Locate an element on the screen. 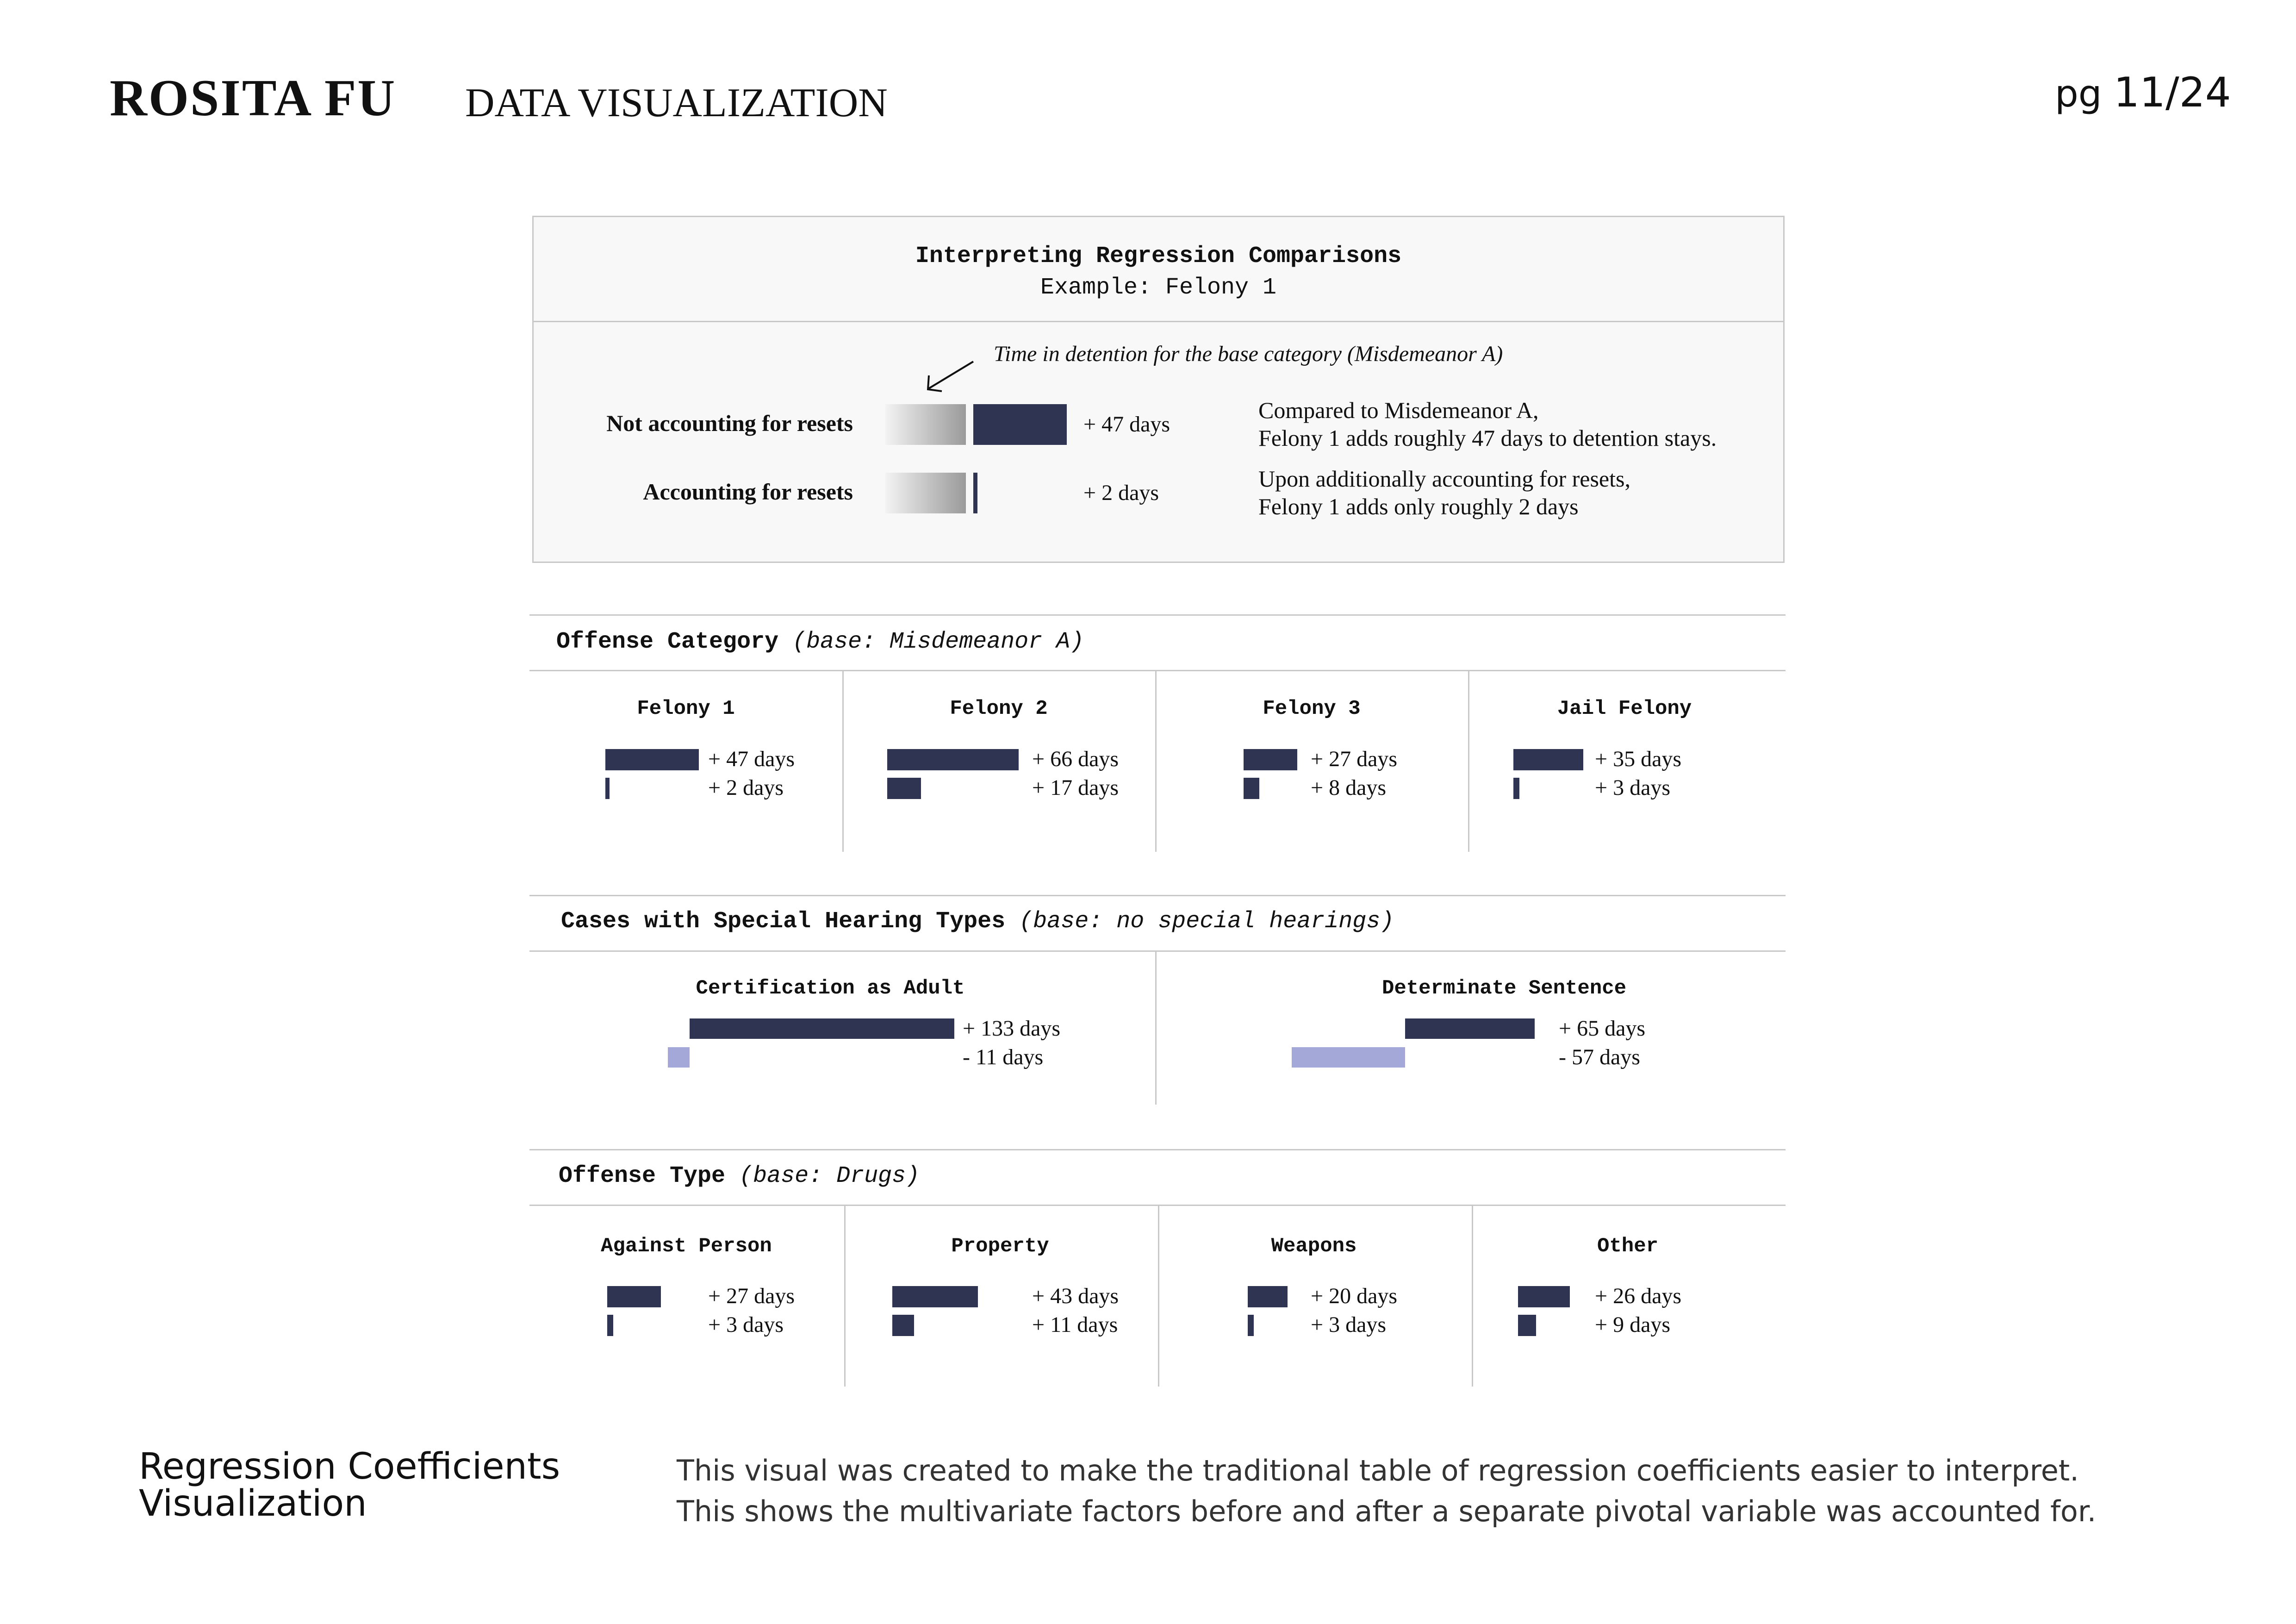 The width and height of the screenshot is (2296, 1624). value-label-against-person-after: + 3 days is located at coordinates (746, 1324).